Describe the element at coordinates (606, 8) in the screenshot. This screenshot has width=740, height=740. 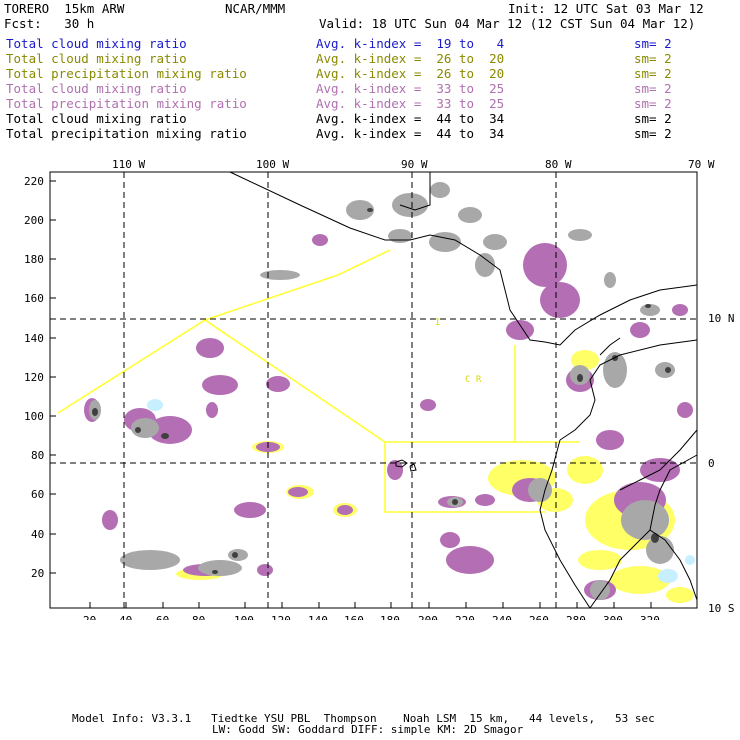
I see `init-time: Init: 12 UTC Sat 03 Mar 12` at that location.